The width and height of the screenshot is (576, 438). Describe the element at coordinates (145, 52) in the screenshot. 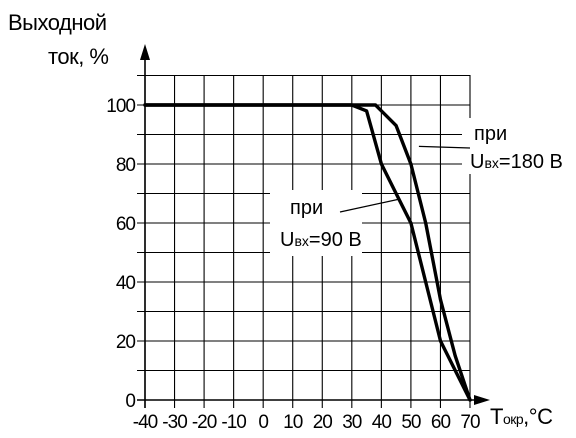

I see `y-axis-arrow` at that location.